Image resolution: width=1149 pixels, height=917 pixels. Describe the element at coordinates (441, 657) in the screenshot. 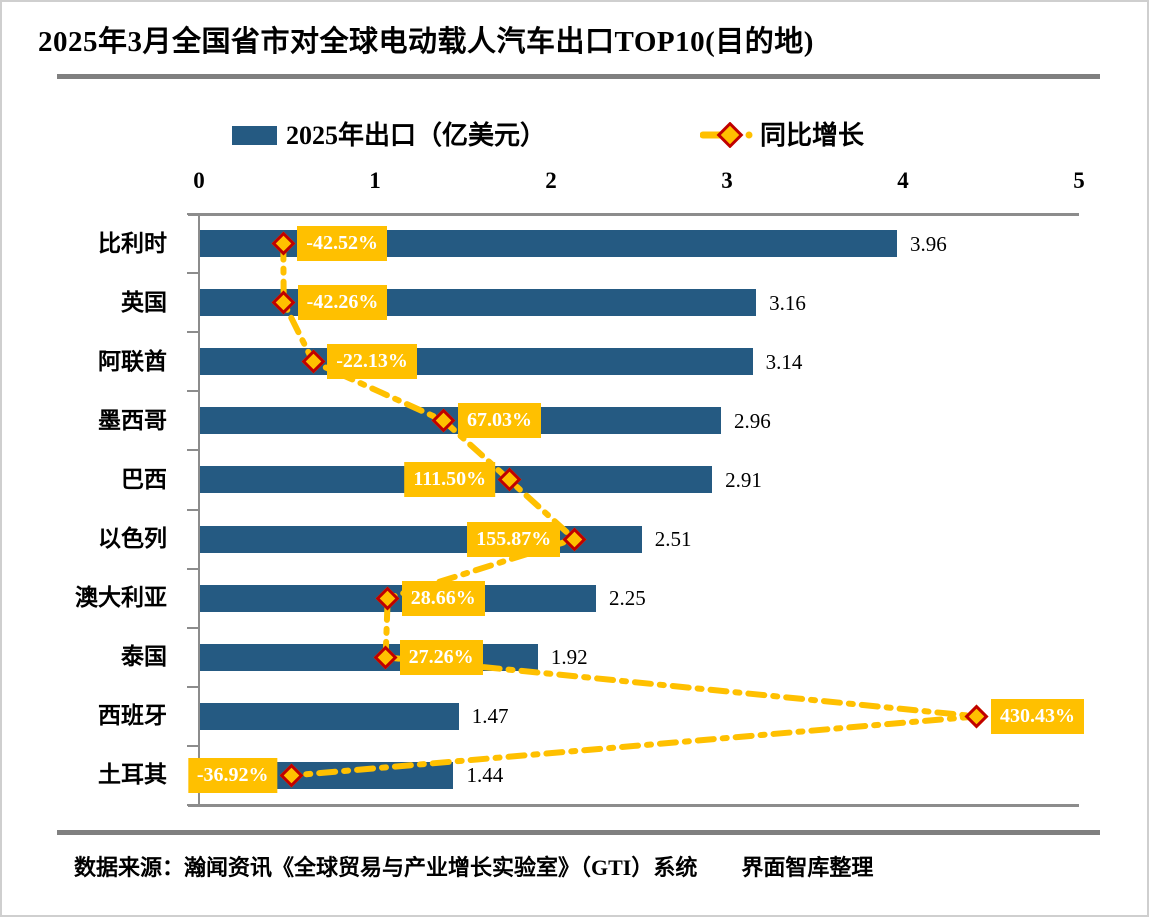

I see `growth-value-label: 27.26%` at that location.